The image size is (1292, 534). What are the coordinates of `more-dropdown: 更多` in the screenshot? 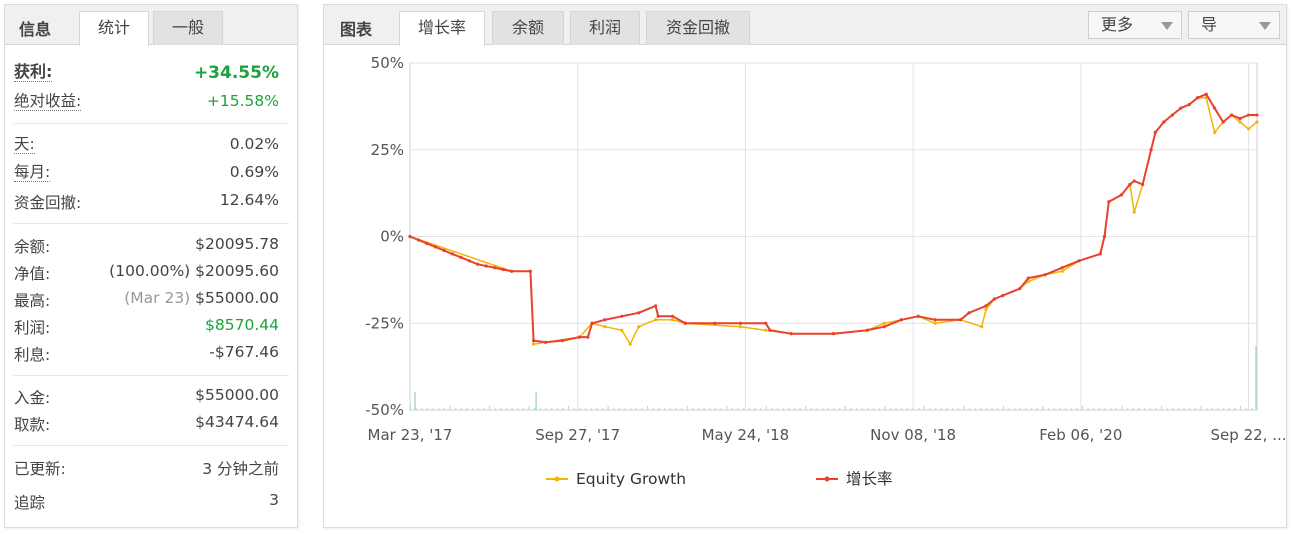 It's located at (1135, 25).